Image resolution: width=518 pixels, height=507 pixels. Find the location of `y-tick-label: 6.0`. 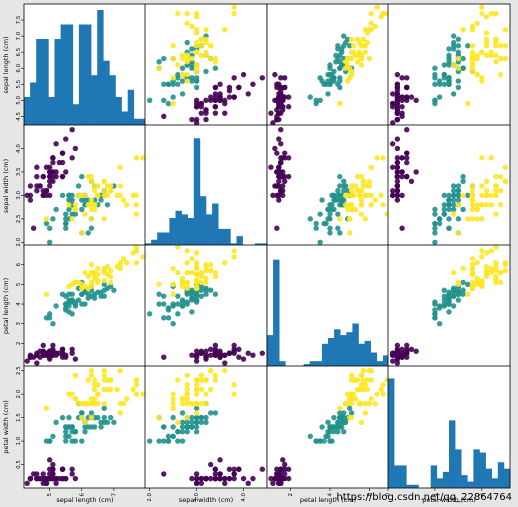

y-tick-label: 6.0 is located at coordinates (19, 67).